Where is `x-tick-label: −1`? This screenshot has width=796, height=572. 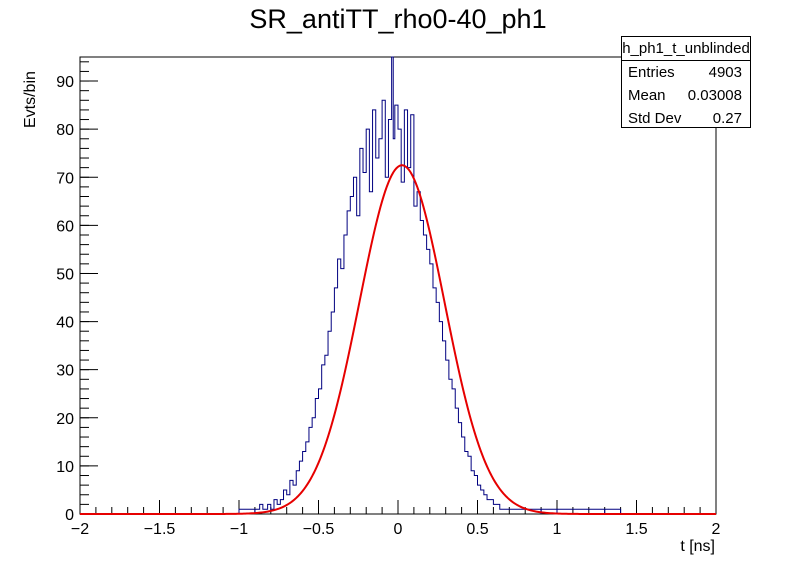 x-tick-label: −1 is located at coordinates (239, 529).